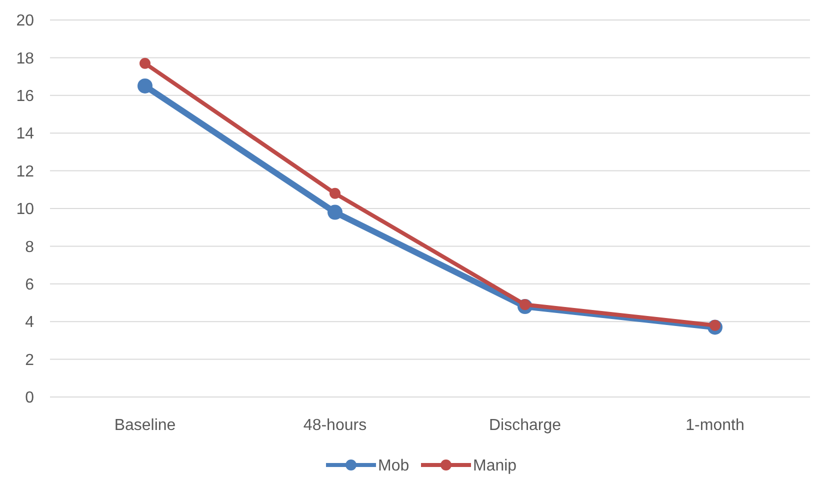 The width and height of the screenshot is (814, 481). Describe the element at coordinates (25, 59) in the screenshot. I see `y-tick-label: 18` at that location.